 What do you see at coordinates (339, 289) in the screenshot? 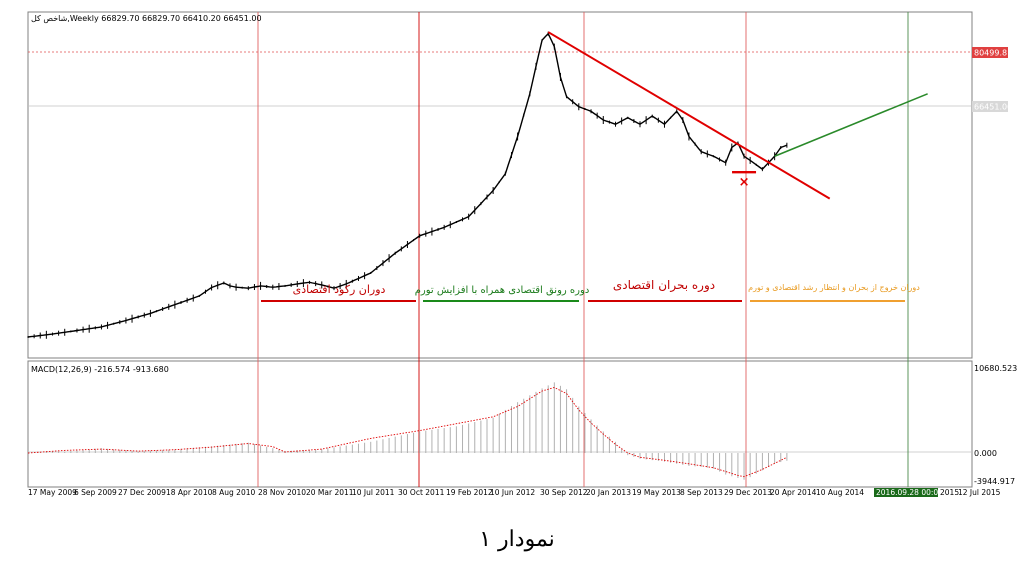
I see `period-label-recession: دوران رکود اقتصادی` at bounding box center [339, 289].